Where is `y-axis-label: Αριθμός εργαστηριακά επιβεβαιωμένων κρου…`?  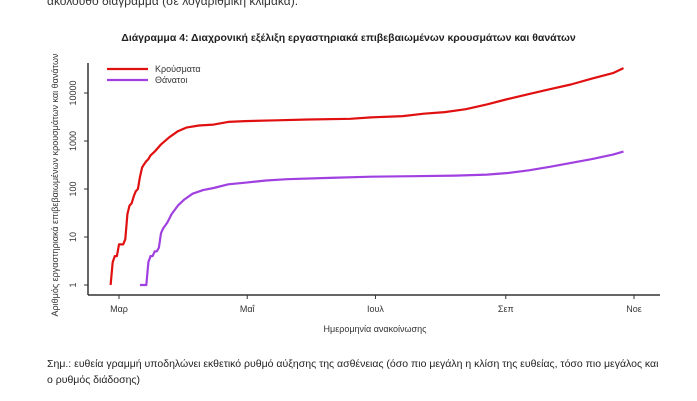 y-axis-label: Αριθμός εργαστηριακά επιβεβαιωμένων κρου… is located at coordinates (55, 184).